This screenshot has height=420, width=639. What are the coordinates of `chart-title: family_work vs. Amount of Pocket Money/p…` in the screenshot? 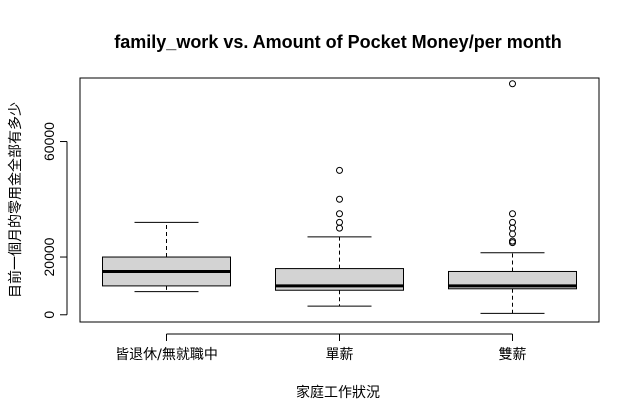 It's located at (337, 42).